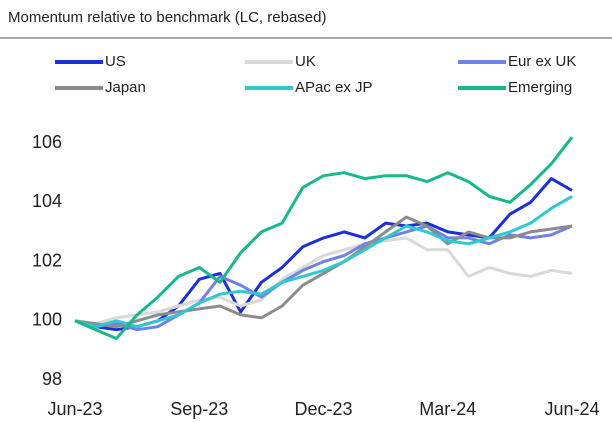 The width and height of the screenshot is (612, 422). Describe the element at coordinates (74, 409) in the screenshot. I see `x-tick-label: Jun-23` at that location.